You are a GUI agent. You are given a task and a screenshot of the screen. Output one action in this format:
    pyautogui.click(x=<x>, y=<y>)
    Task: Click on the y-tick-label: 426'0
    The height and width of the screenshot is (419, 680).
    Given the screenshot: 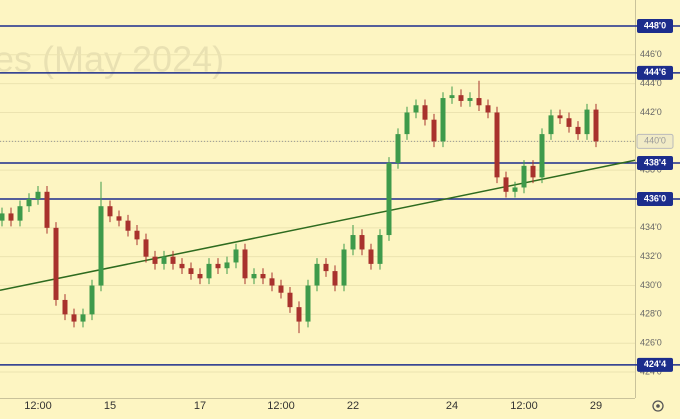 What is the action you would take?
    pyautogui.click(x=651, y=343)
    